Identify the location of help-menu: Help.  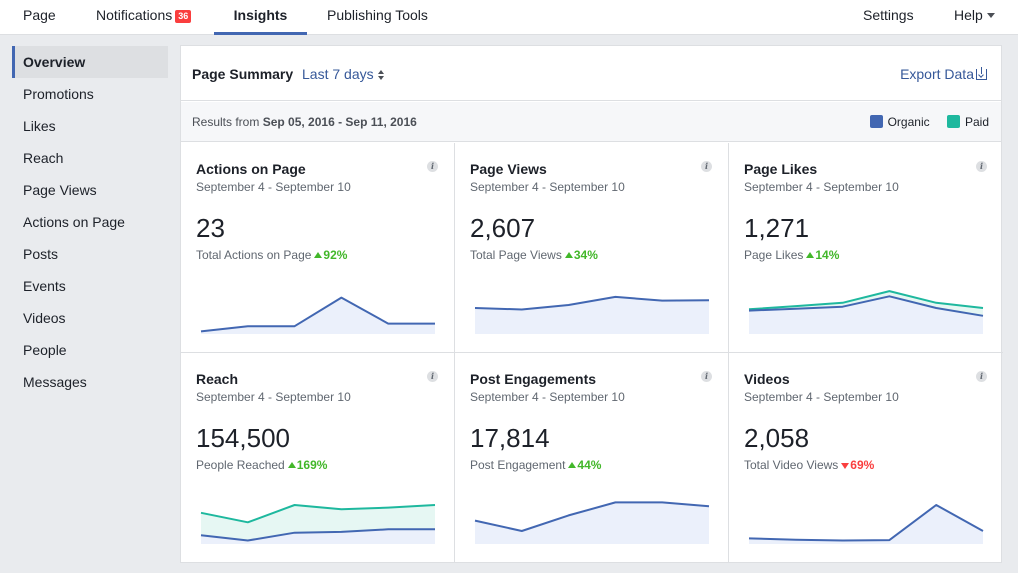
(974, 17).